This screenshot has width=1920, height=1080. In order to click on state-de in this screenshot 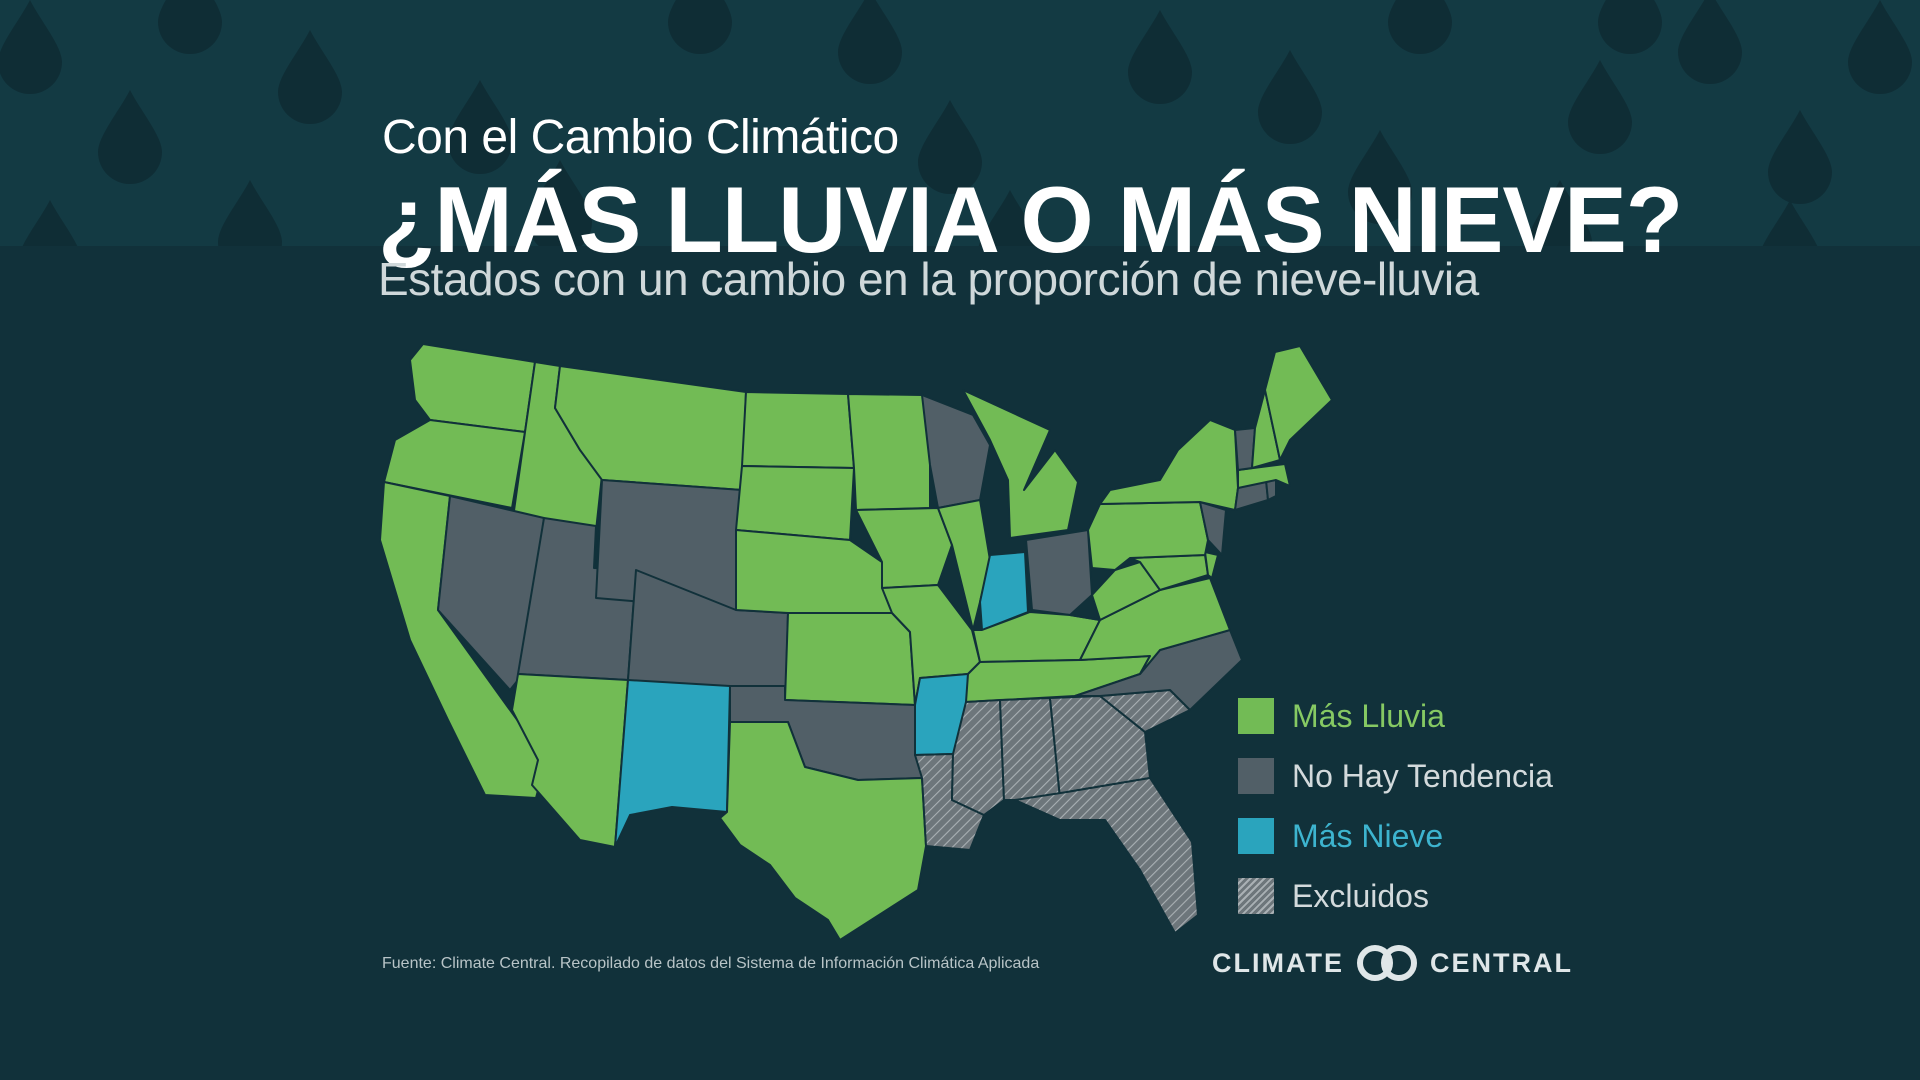, I will do `click(1211, 565)`.